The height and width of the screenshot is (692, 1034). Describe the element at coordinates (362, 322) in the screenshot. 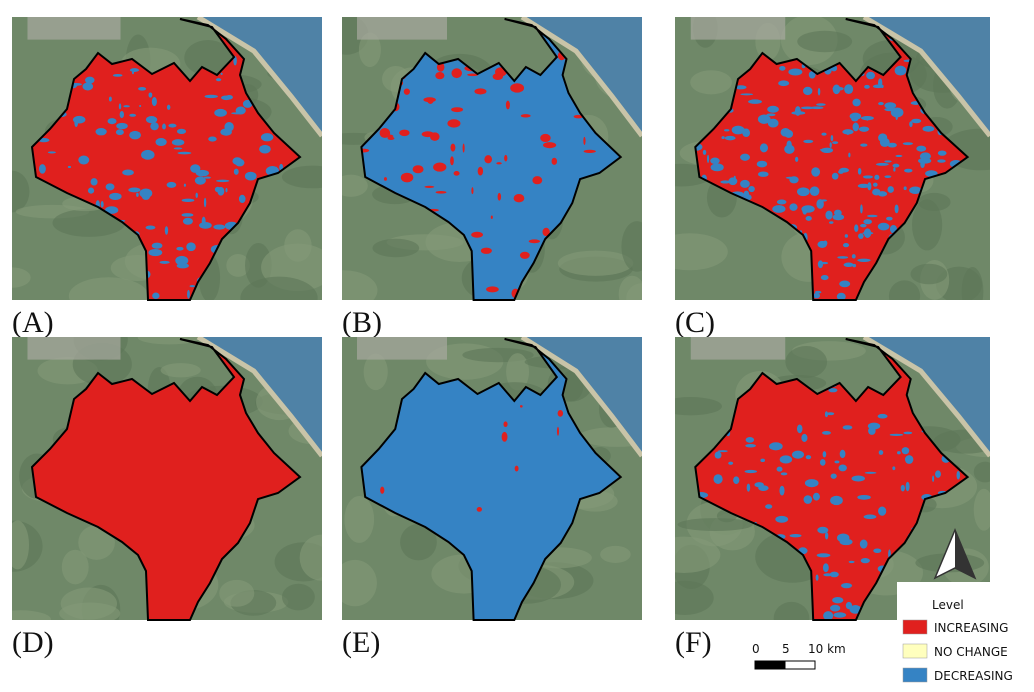

I see `panel-label: (B)` at that location.